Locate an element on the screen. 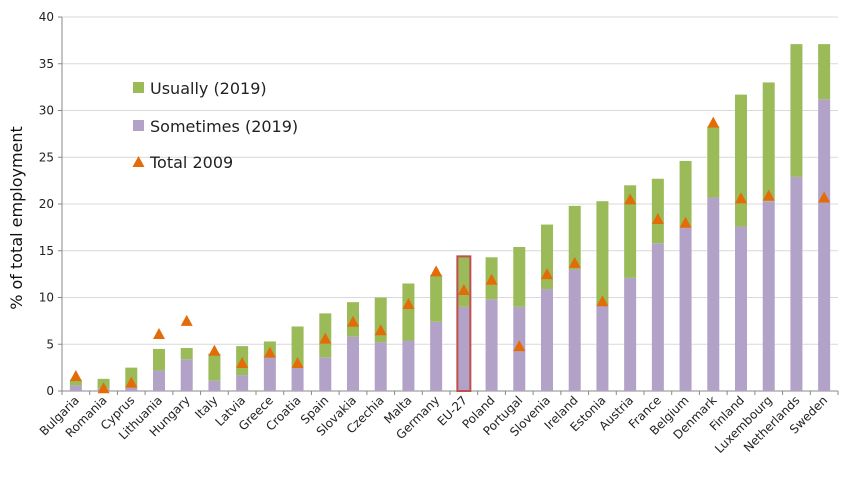  y-tick-label: 20 is located at coordinates (46, 204).